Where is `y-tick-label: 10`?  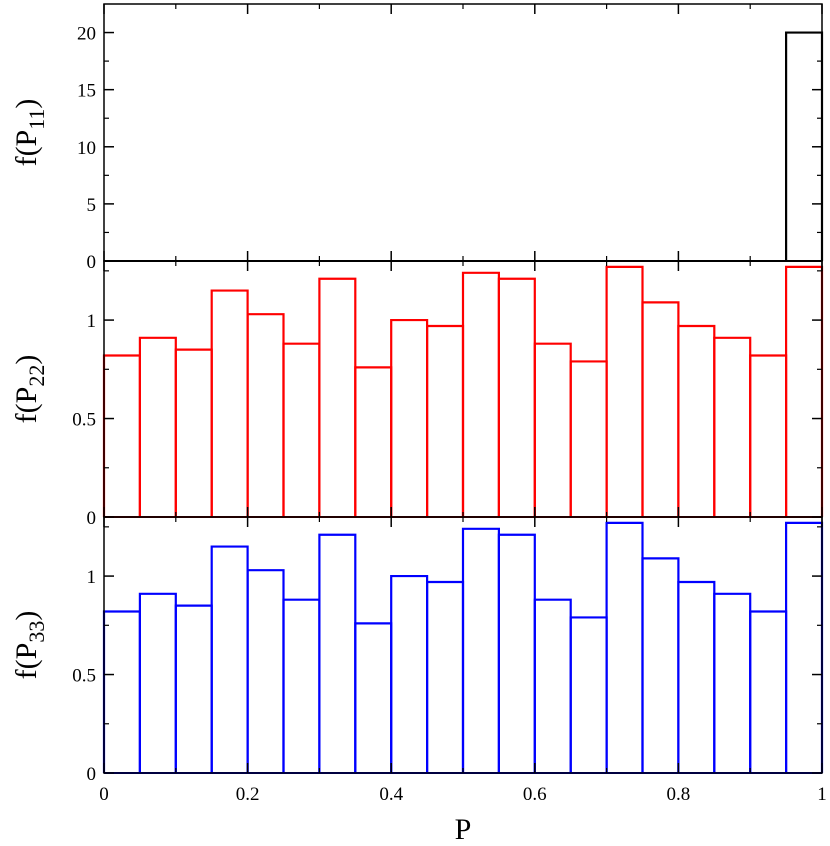 y-tick-label: 10 is located at coordinates (86, 148).